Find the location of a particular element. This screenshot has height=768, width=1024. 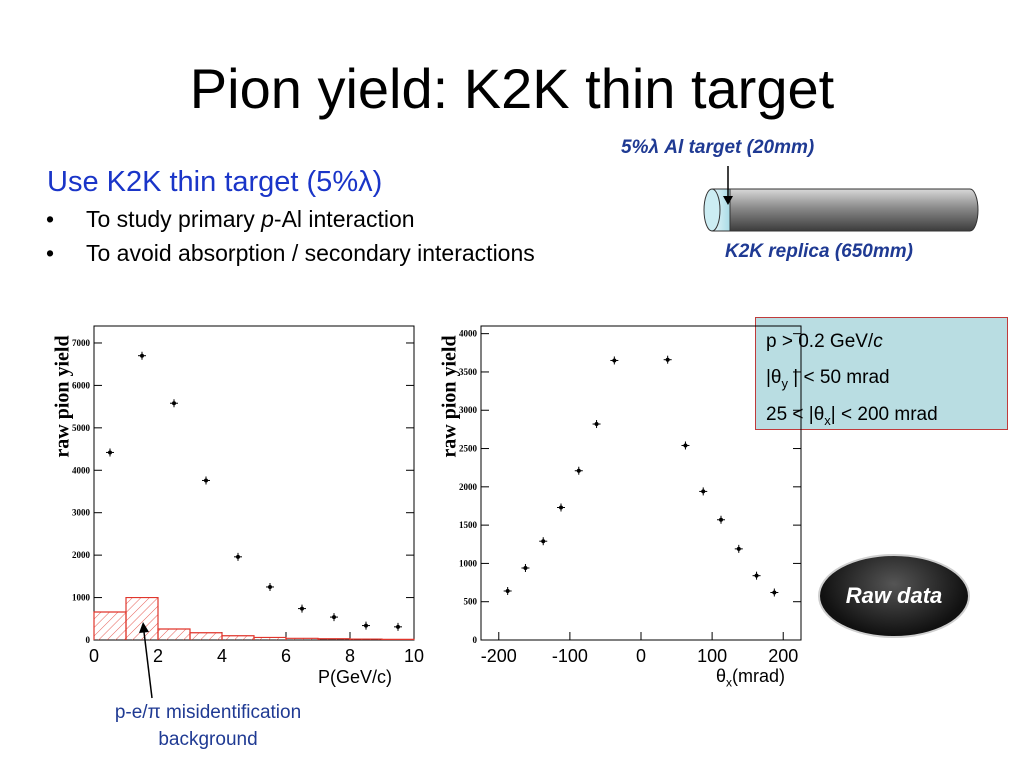

background-label: p-e/π misidentification background is located at coordinates (208, 726).